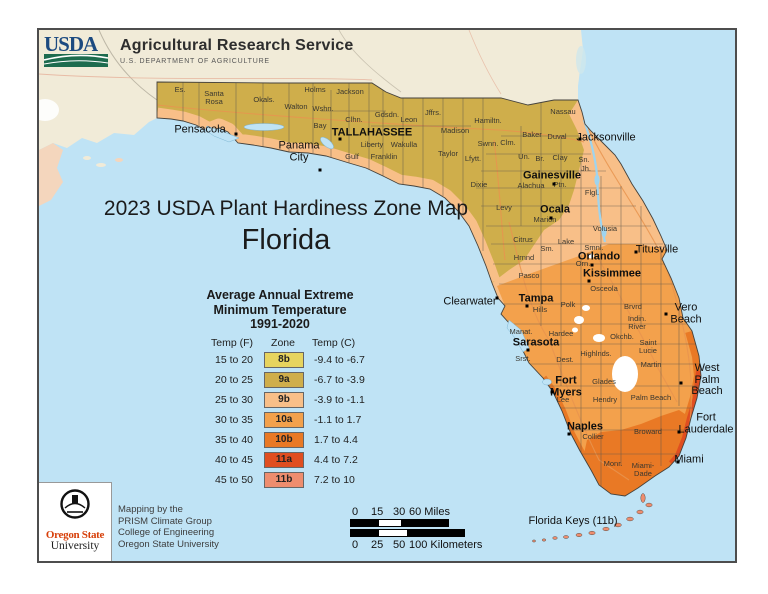 The width and height of the screenshot is (768, 594). Describe the element at coordinates (234, 460) in the screenshot. I see `legend-lf: 40 to 45` at that location.